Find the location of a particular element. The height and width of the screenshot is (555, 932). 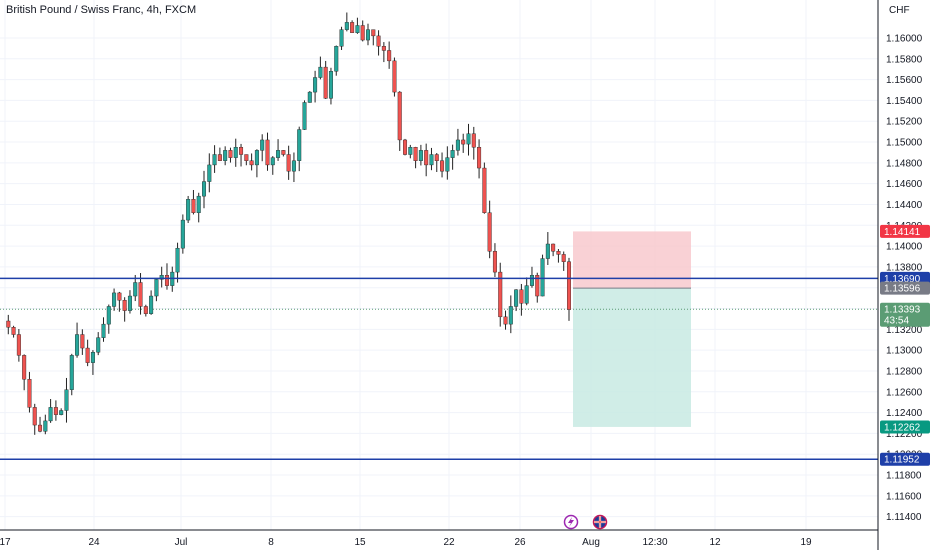

take-profit-zone is located at coordinates (632, 357).